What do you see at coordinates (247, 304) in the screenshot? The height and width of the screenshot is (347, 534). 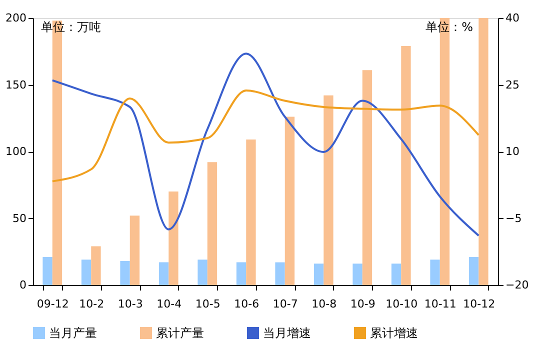 I see `x-tick-label: 10-6` at bounding box center [247, 304].